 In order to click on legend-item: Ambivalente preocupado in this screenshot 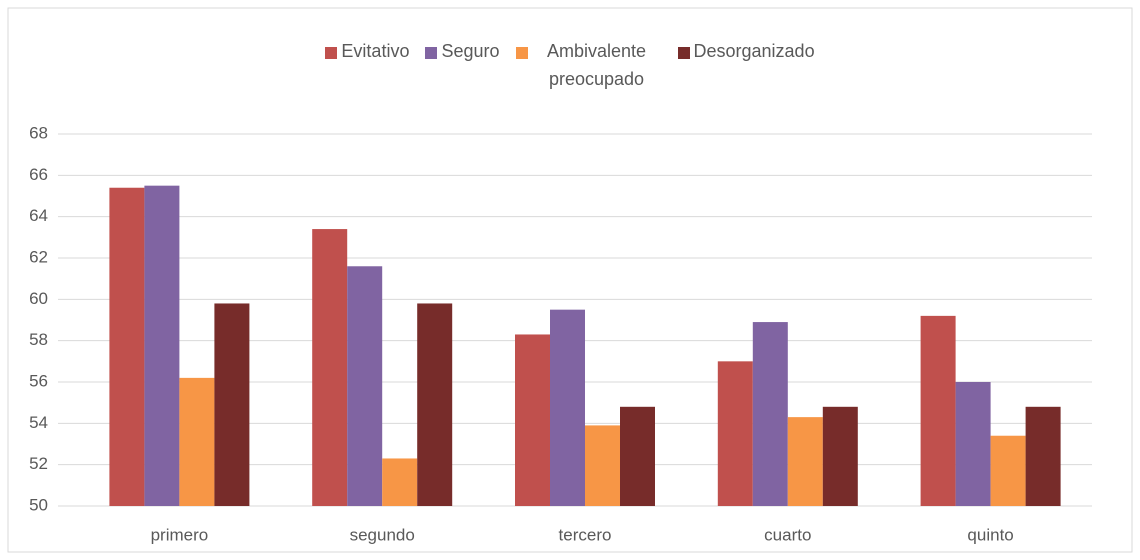, I will do `click(588, 67)`.